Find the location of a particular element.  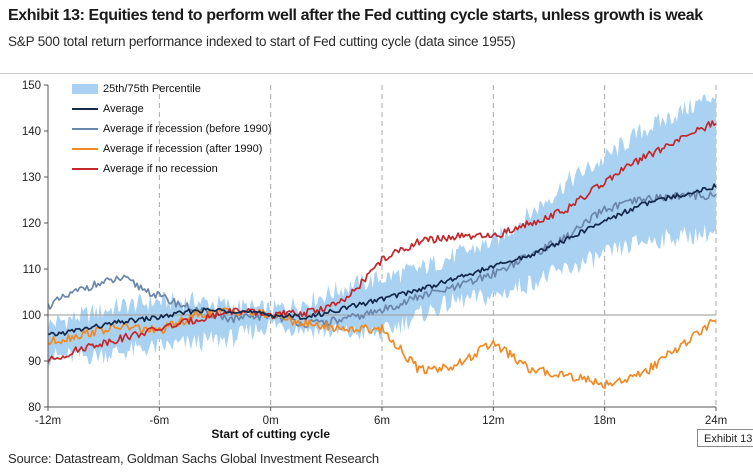

y-tick-label: 140 is located at coordinates (31, 132).